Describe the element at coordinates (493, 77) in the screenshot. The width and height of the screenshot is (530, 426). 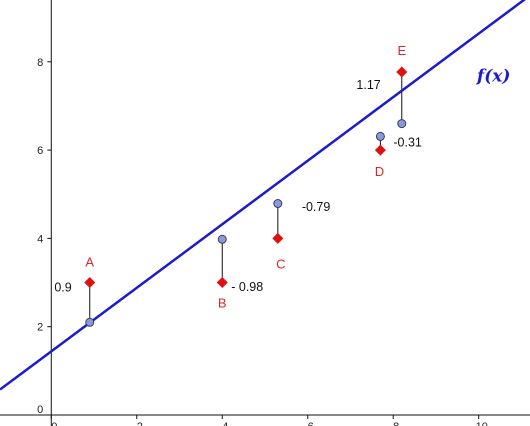
I see `function-label: f(x)` at that location.